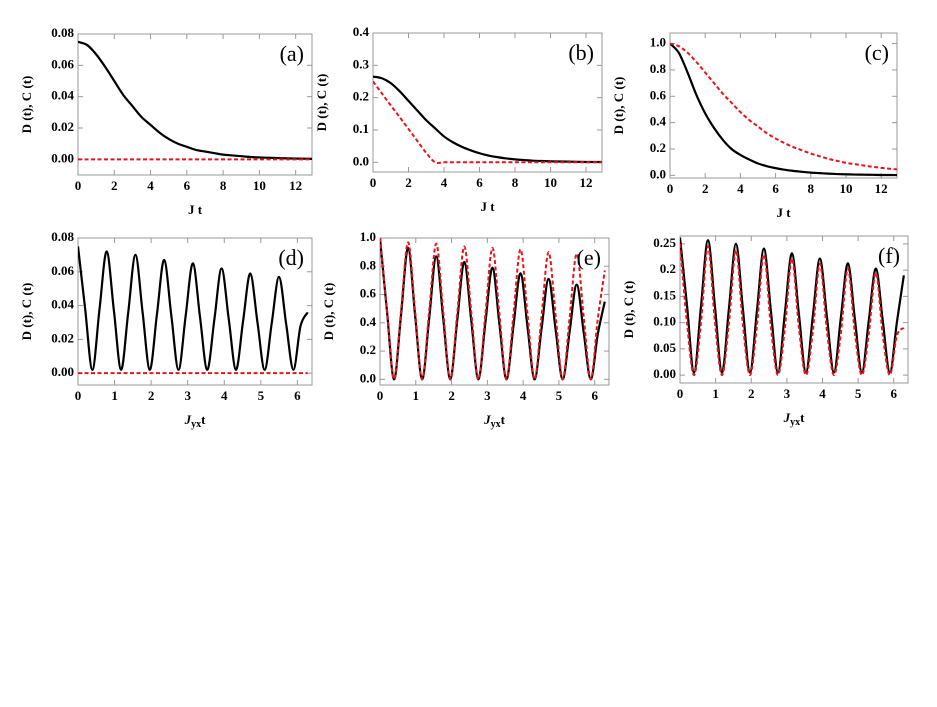 This screenshot has width=937, height=707. Describe the element at coordinates (664, 321) in the screenshot. I see `y-tick-label: 0.10` at that location.